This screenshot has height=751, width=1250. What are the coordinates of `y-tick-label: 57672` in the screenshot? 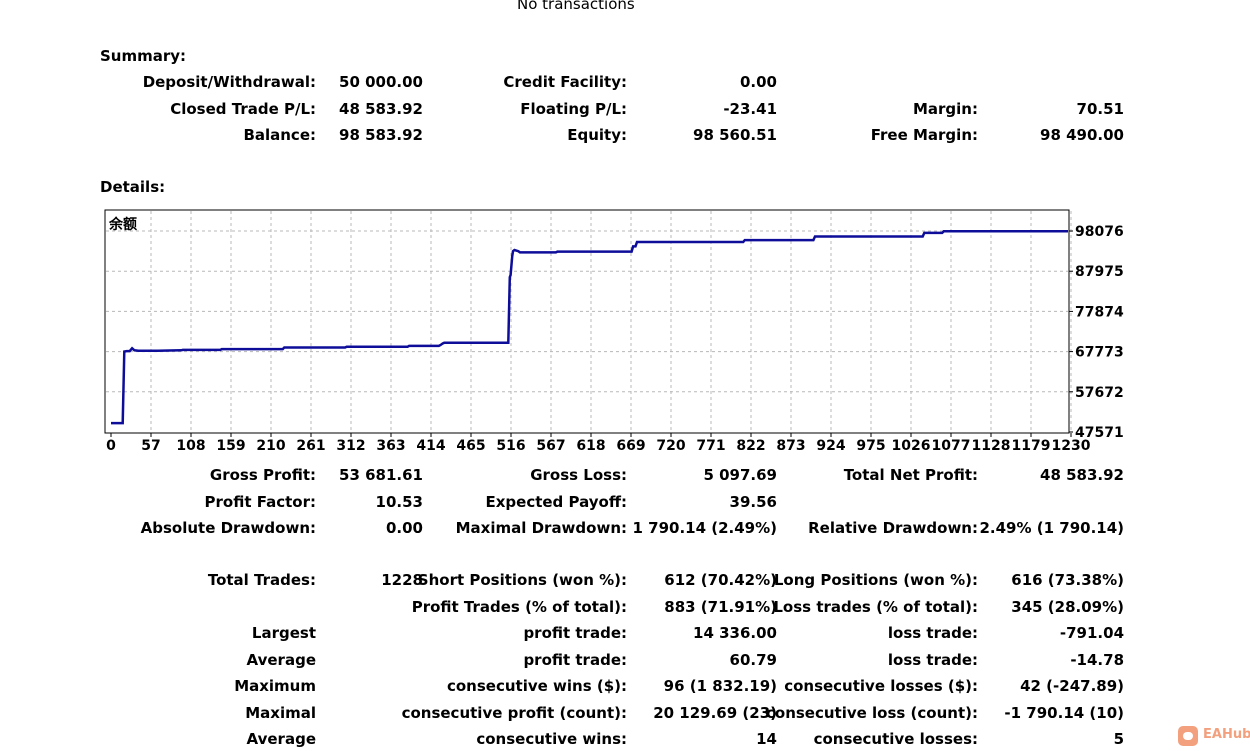 It's located at (1099, 393).